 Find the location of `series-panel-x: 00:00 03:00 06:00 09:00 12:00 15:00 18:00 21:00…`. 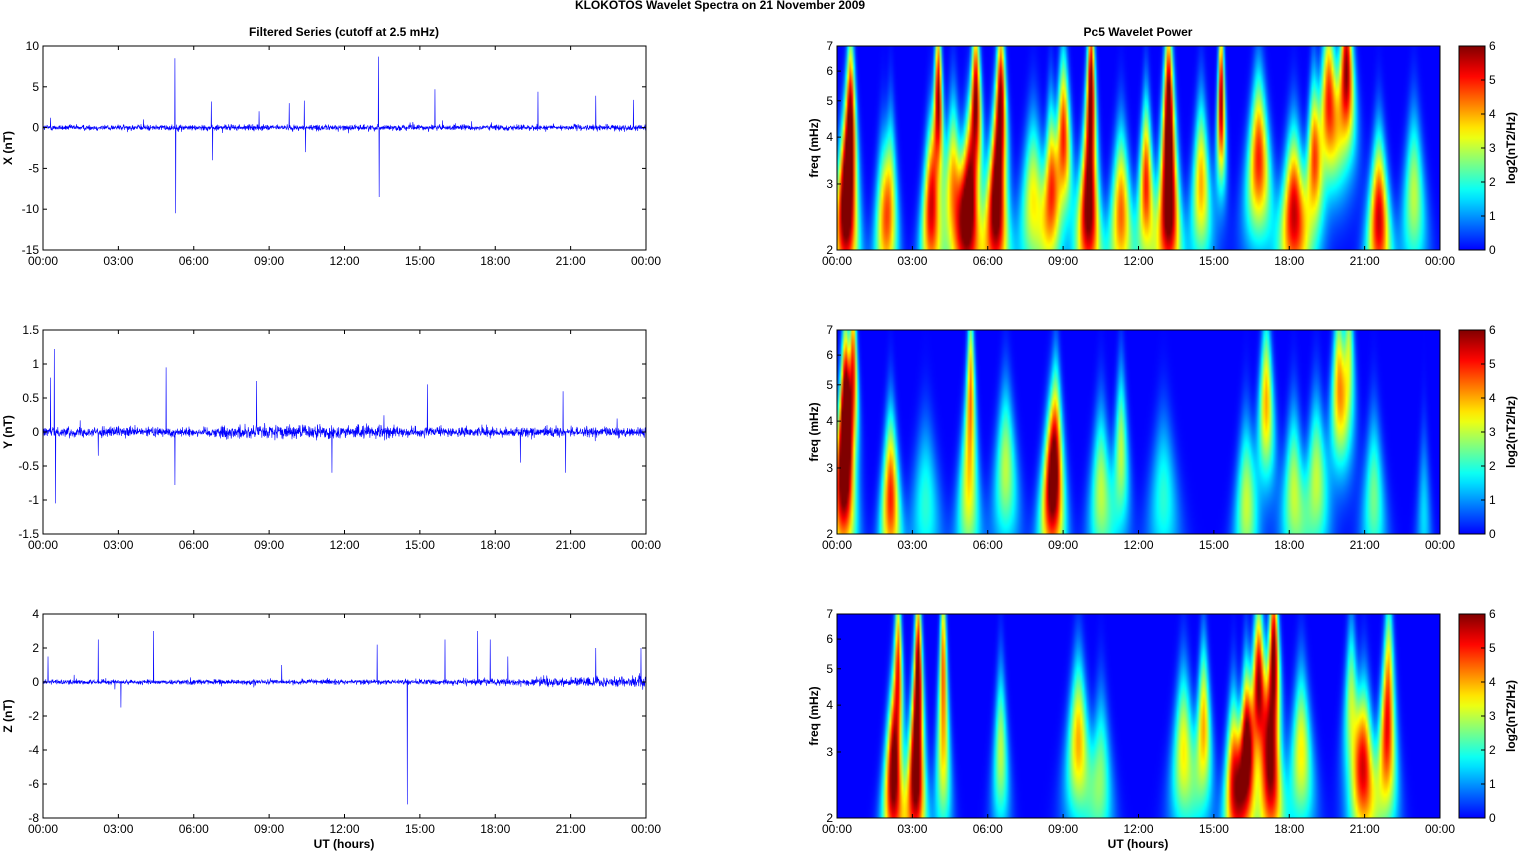

series-panel-x: 00:00 03:00 06:00 09:00 12:00 15:00 18:00 21:00… is located at coordinates (331, 153).